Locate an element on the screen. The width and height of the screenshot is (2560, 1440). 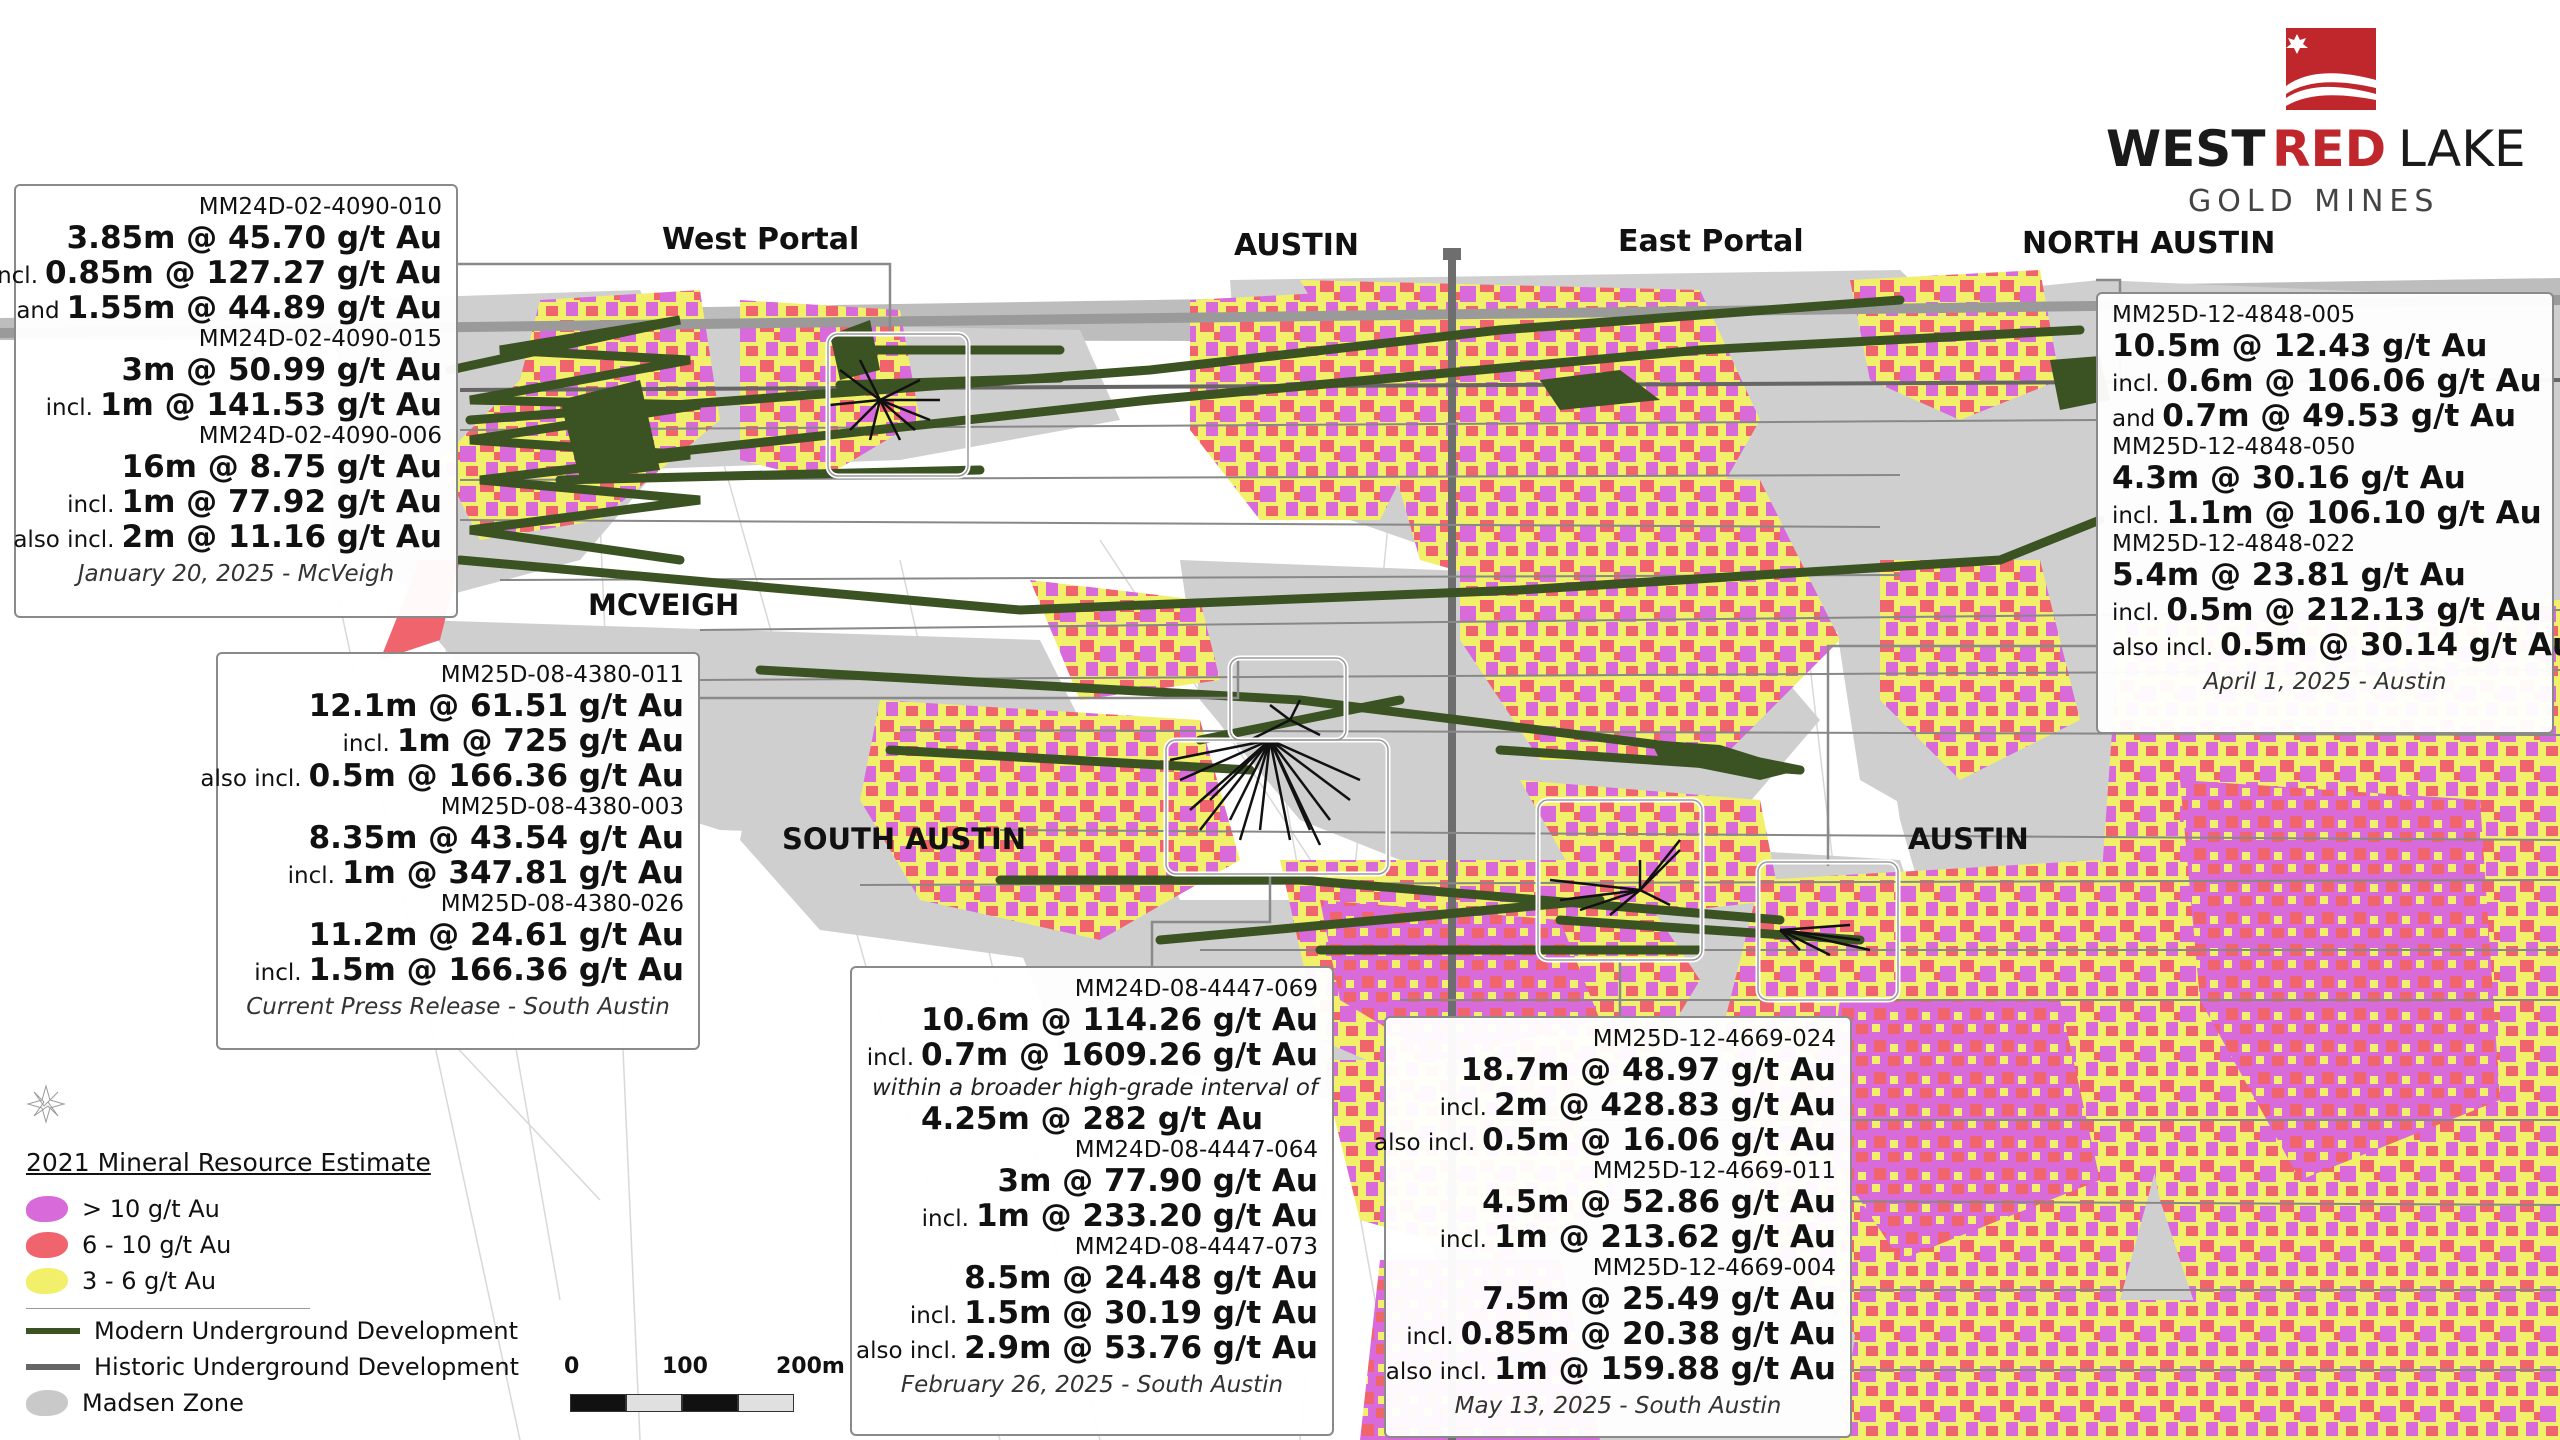
assay-interval: incl. 1m @ 233.20 g/t Au is located at coordinates (1119, 1216).